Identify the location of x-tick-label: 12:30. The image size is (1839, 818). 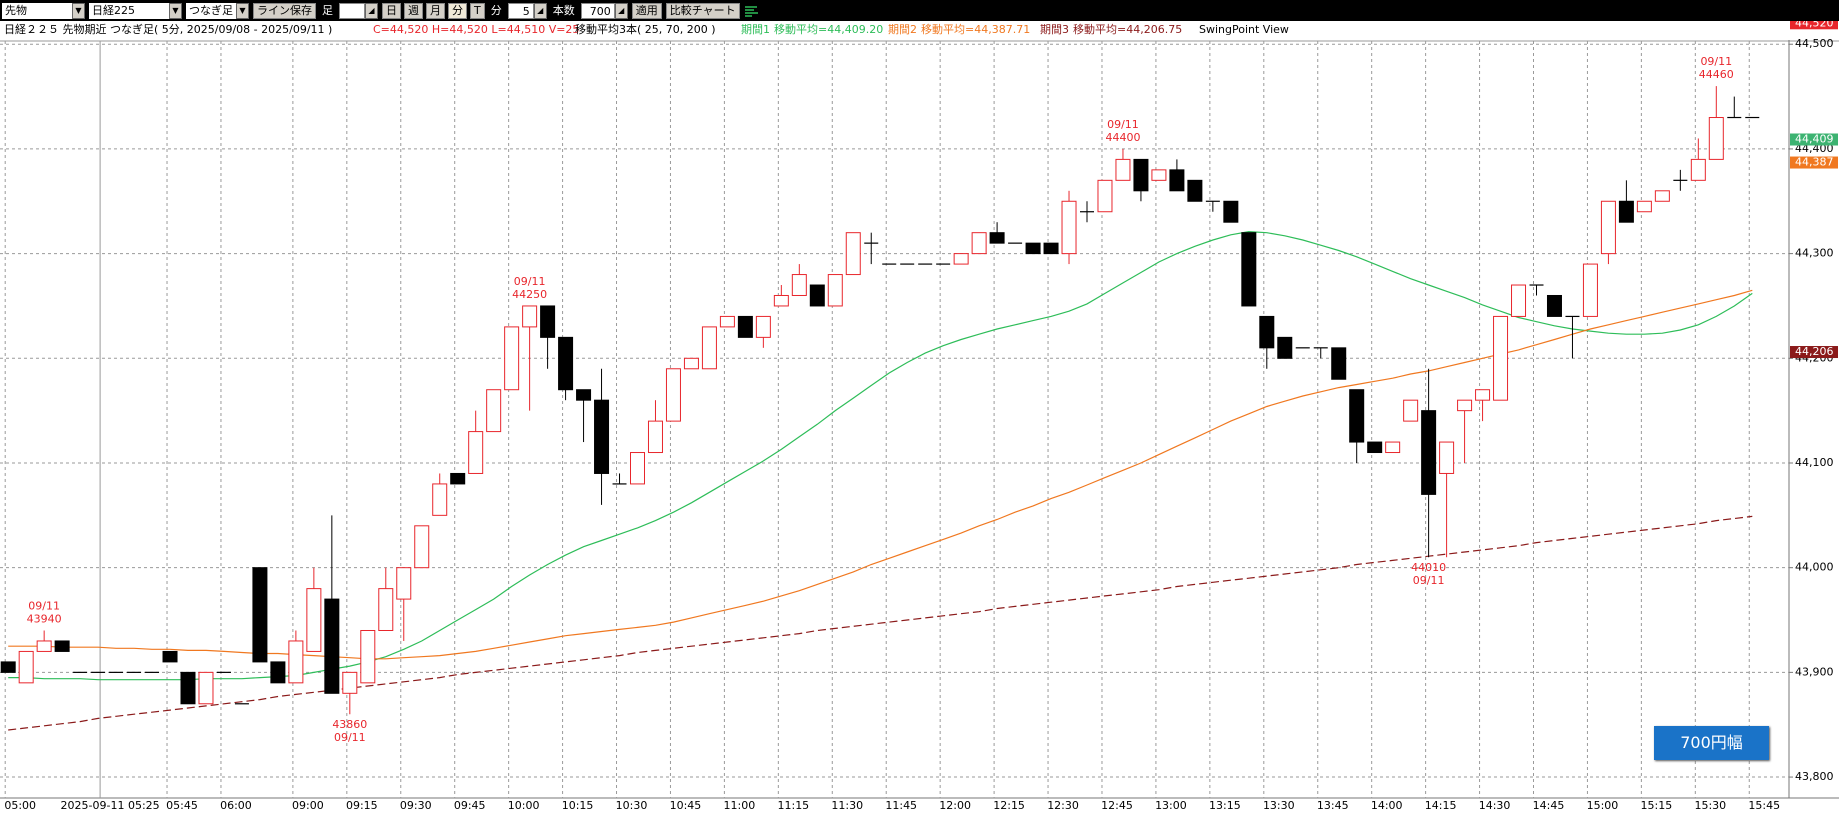
(1063, 805).